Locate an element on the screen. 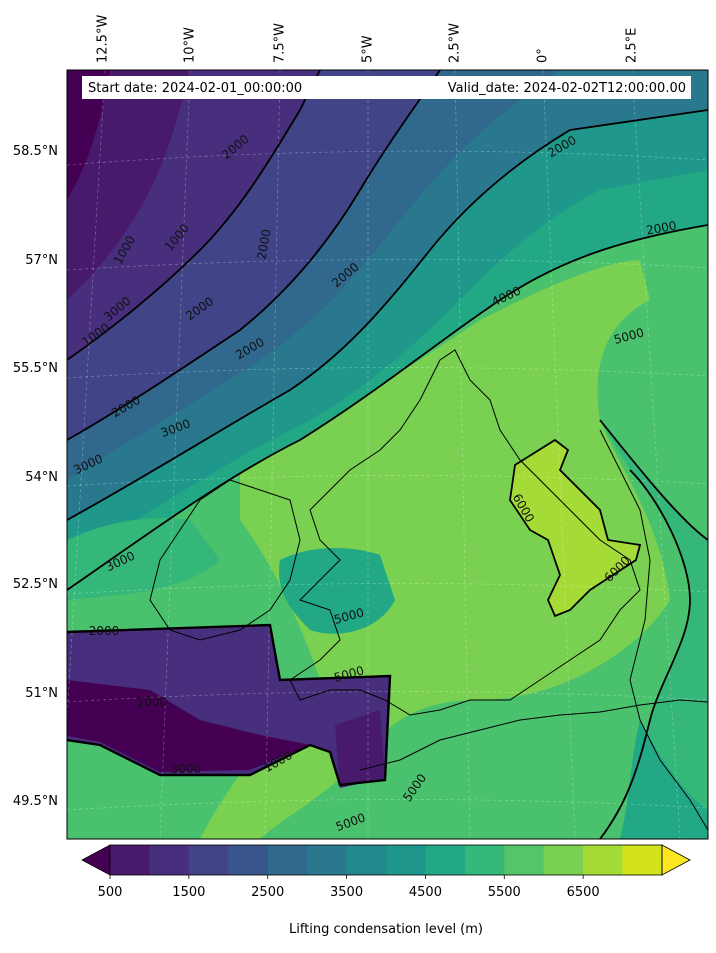 Image resolution: width=716 pixels, height=953 pixels. colorbar-cells is located at coordinates (386, 860).